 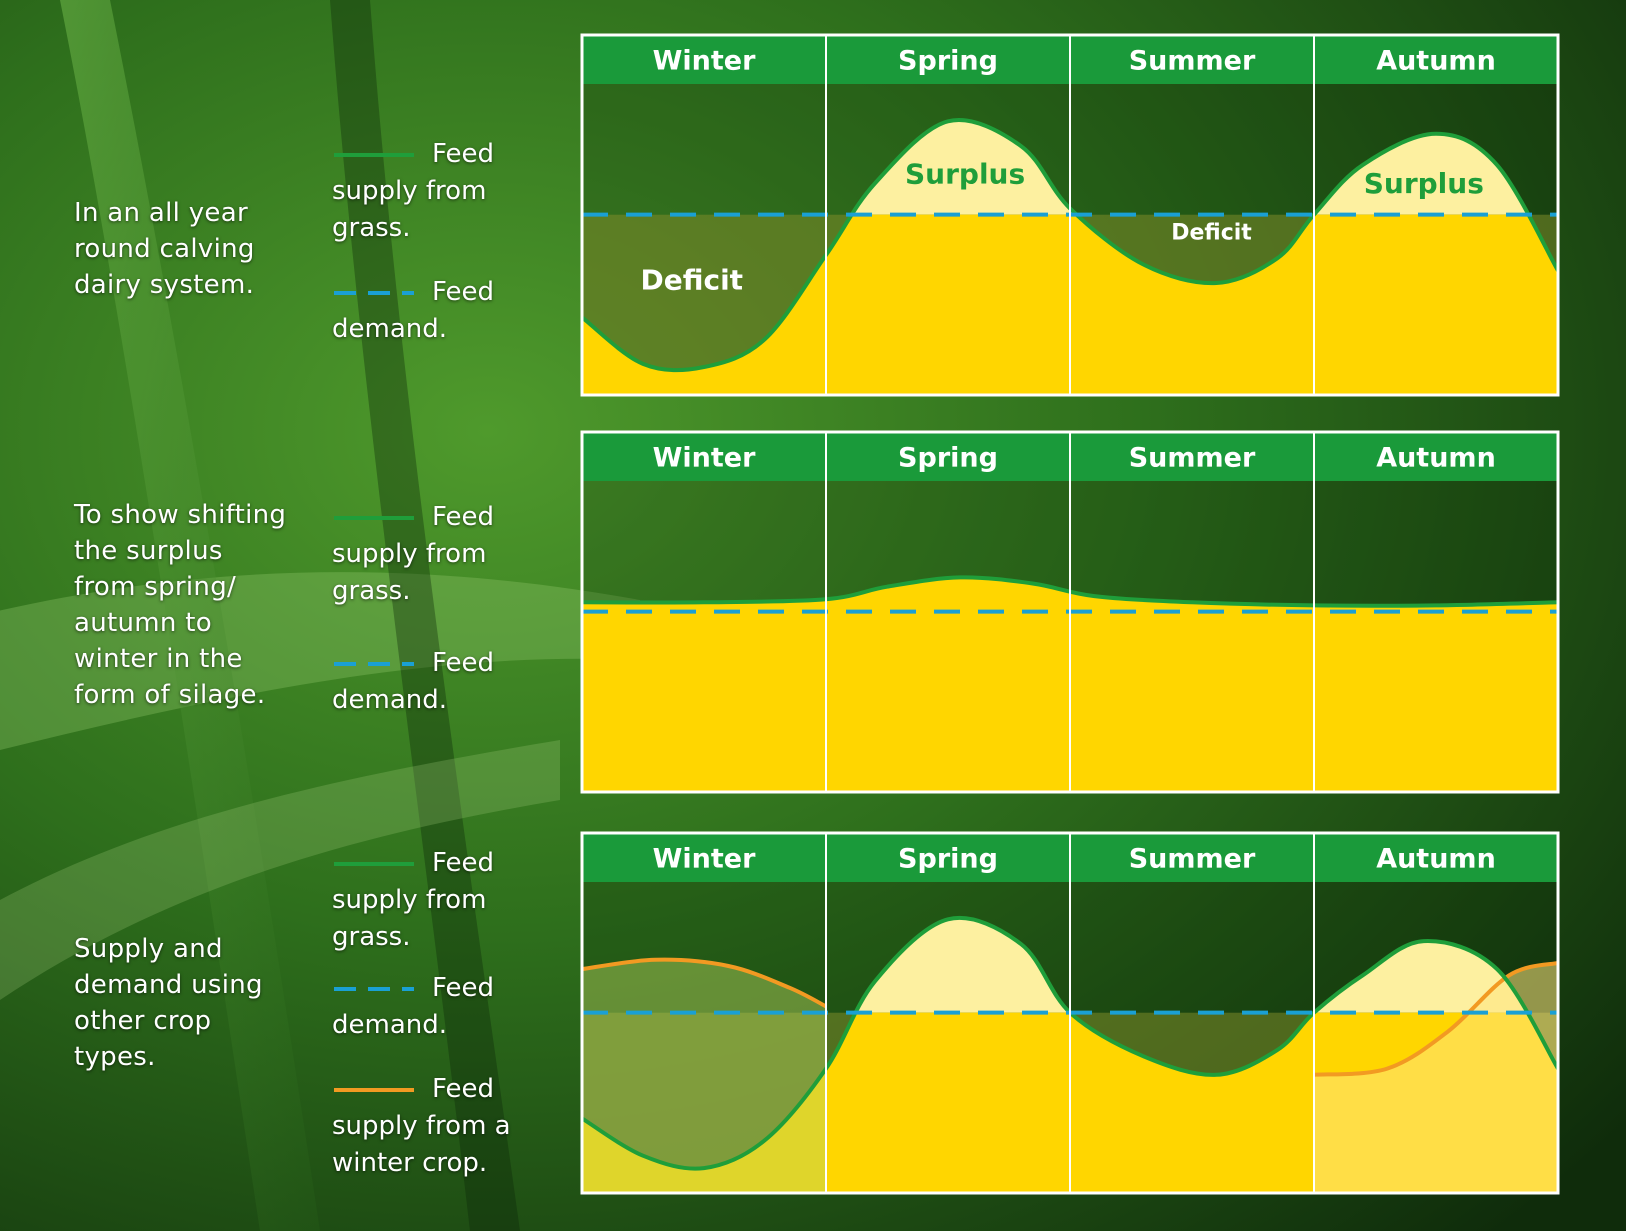 I want to click on desc-line: round calving, so click(x=164, y=249).